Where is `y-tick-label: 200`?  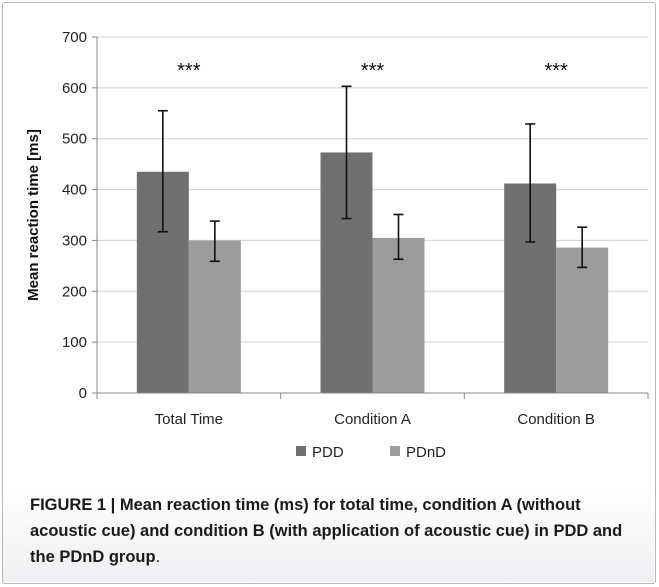
y-tick-label: 200 is located at coordinates (74, 291).